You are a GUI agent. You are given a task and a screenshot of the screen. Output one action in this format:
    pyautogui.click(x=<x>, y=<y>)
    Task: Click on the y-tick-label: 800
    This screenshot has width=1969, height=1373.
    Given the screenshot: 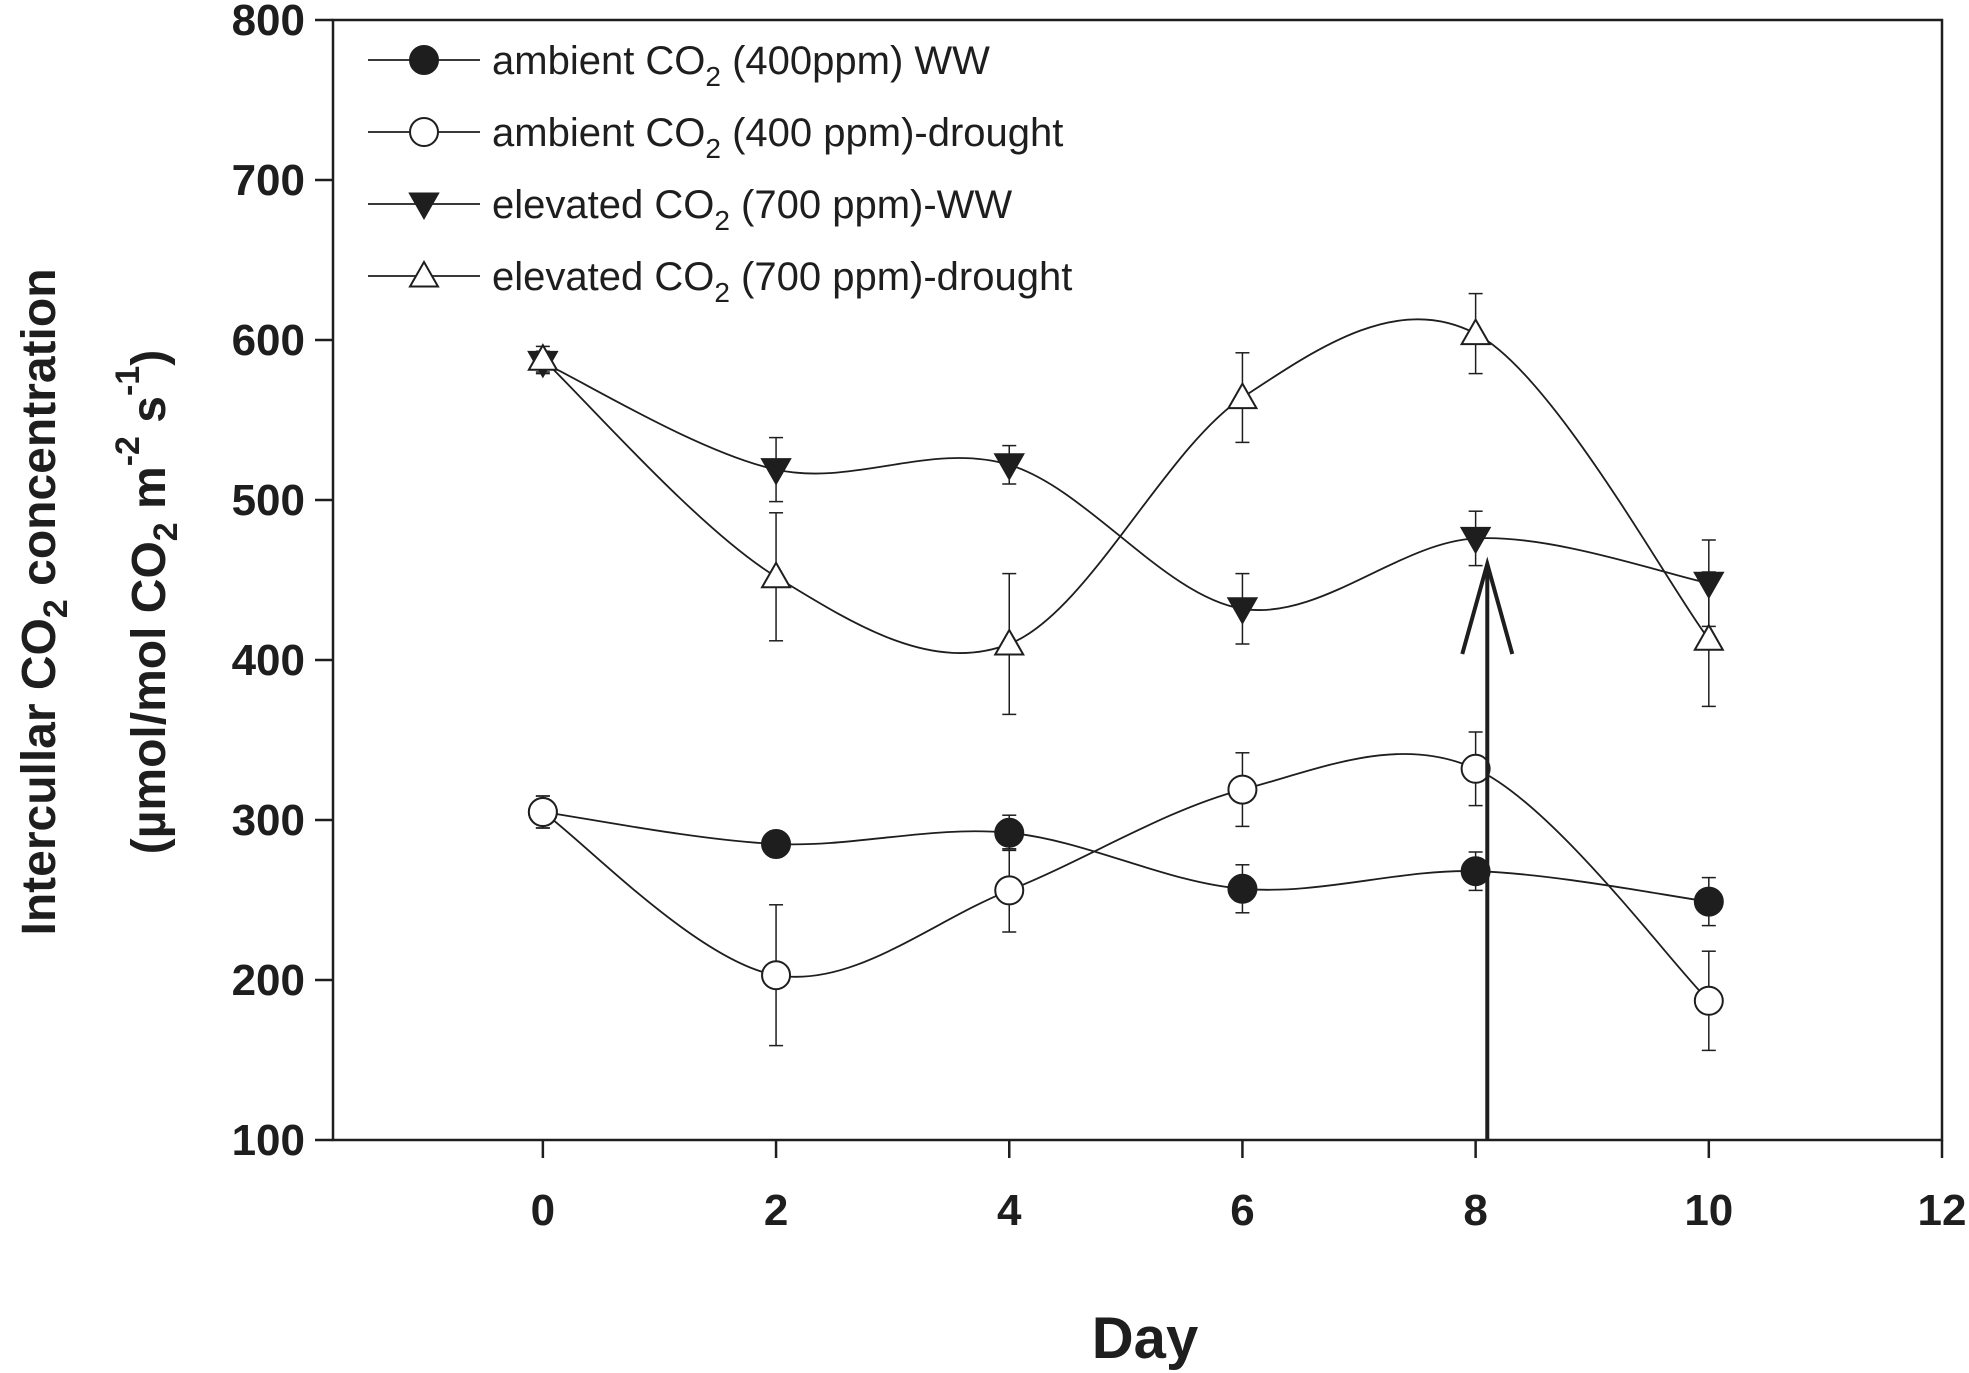 What is the action you would take?
    pyautogui.click(x=268, y=22)
    